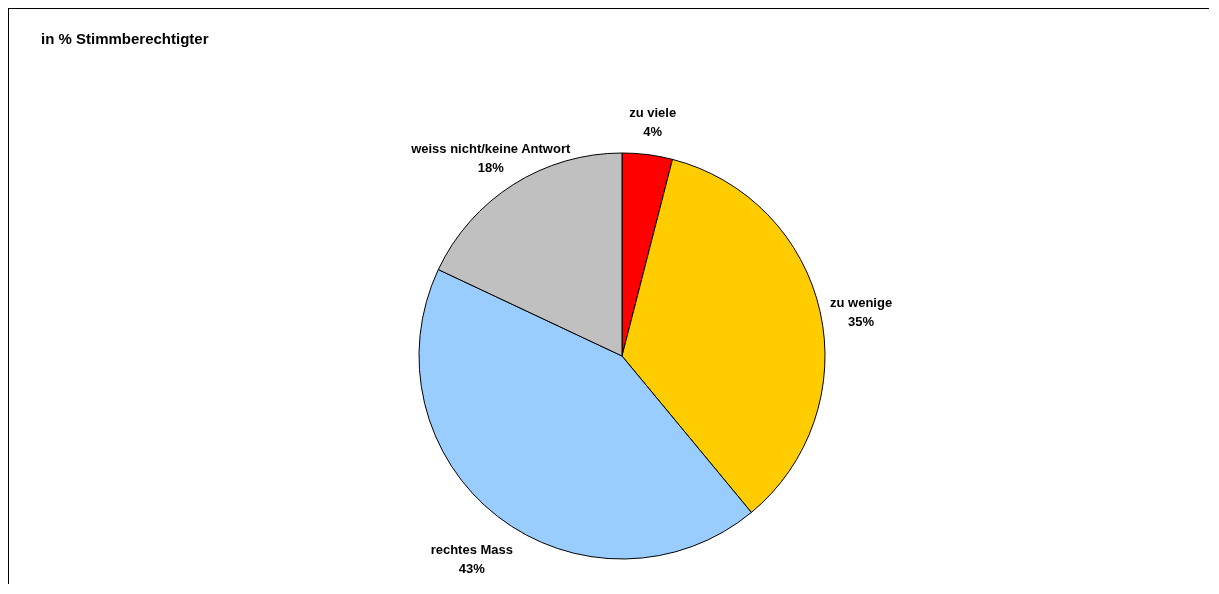 This screenshot has width=1219, height=594. Describe the element at coordinates (490, 149) in the screenshot. I see `slice-label: weiss nicht/keine Antwort` at that location.